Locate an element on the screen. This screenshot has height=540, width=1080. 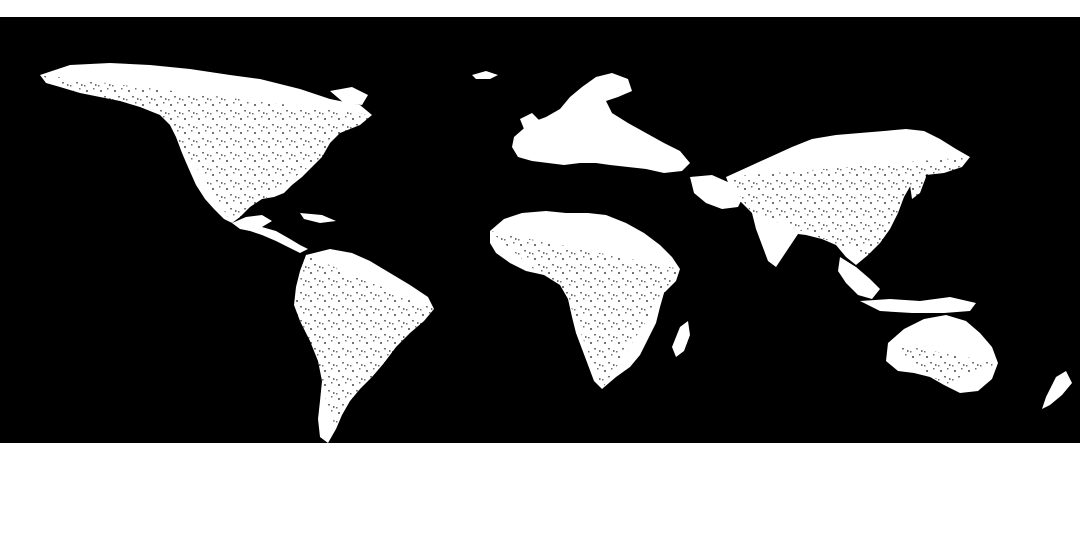
region-southeast-asia is located at coordinates (859, 278).